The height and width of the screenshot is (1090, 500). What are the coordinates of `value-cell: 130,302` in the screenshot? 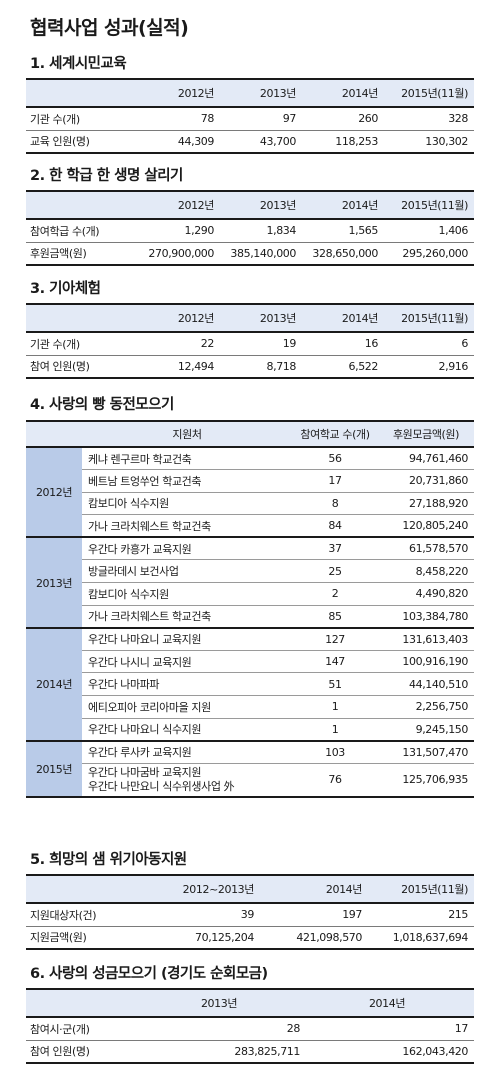 It's located at (429, 142).